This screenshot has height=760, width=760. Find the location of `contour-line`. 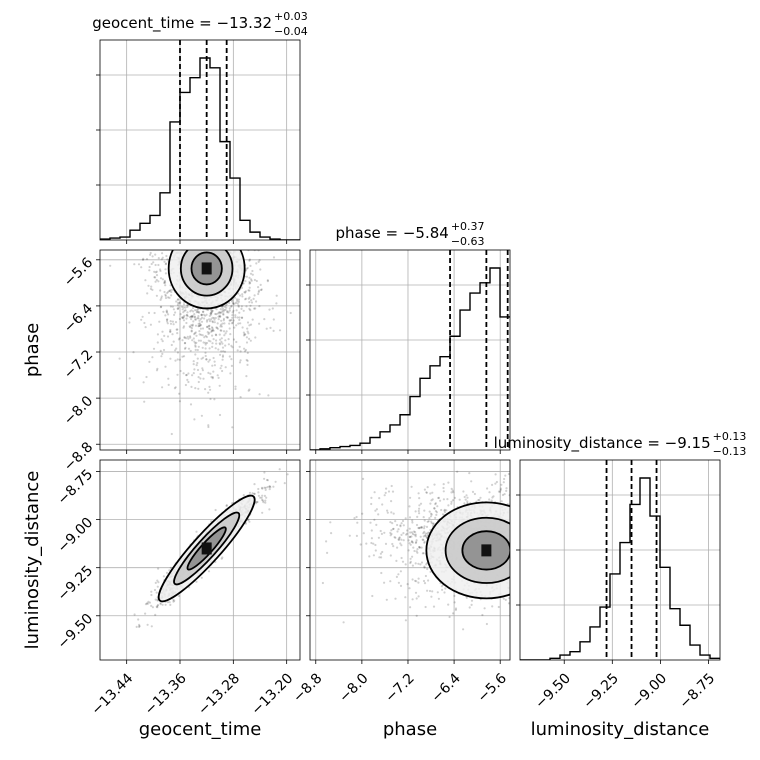

contour-line is located at coordinates (477, 550).